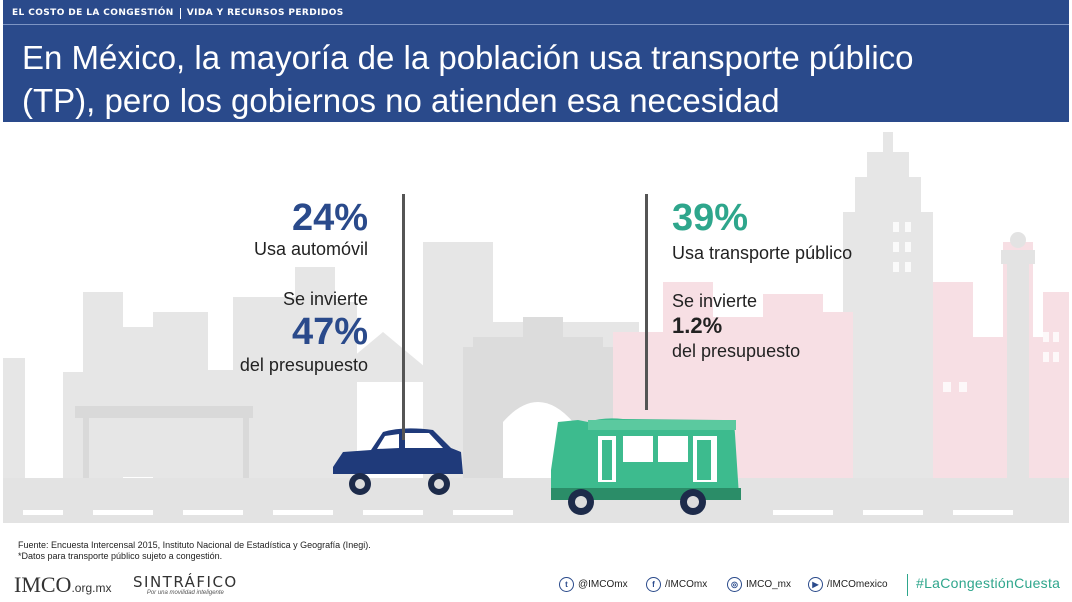 The height and width of the screenshot is (602, 1072). I want to click on header-rule, so click(536, 24).